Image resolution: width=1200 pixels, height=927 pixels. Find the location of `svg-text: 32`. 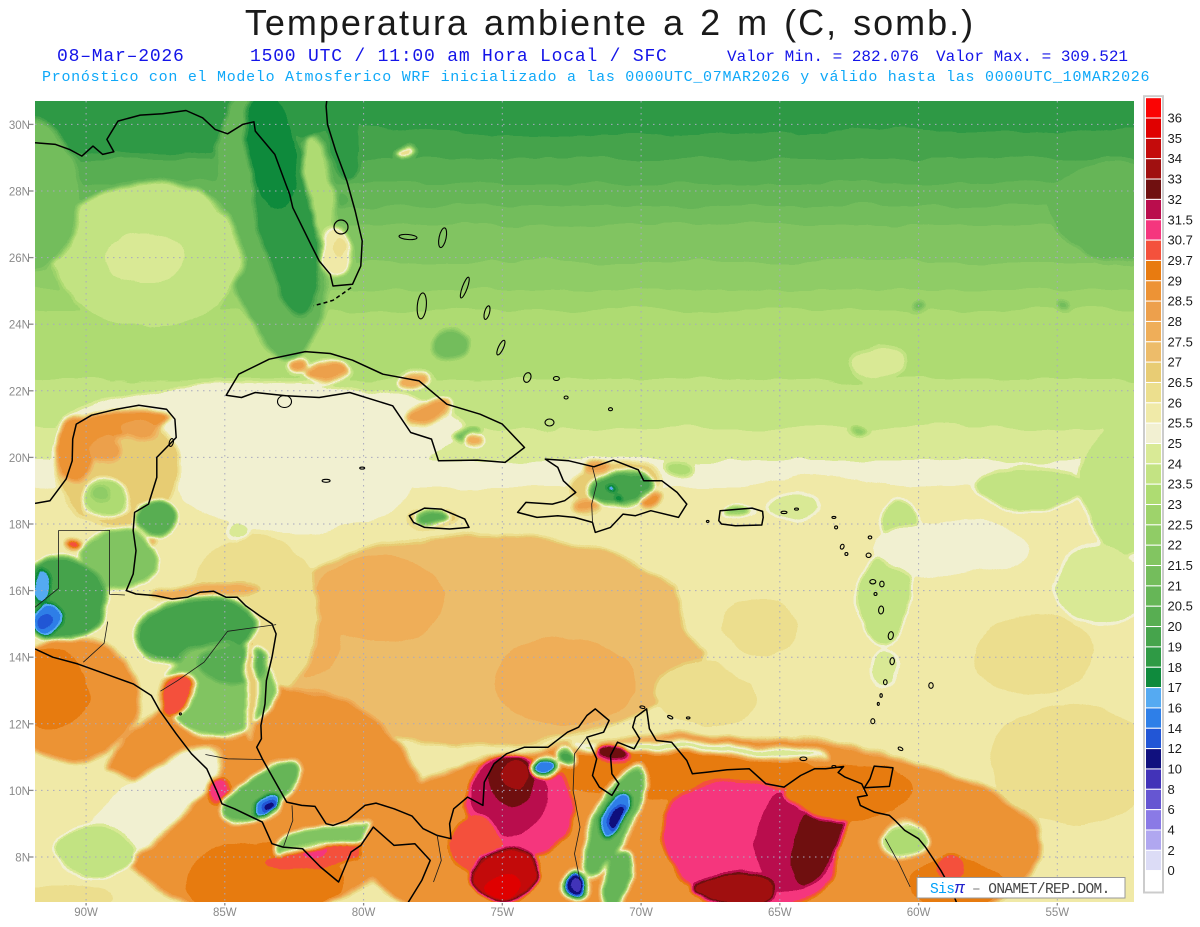

svg-text: 32 is located at coordinates (1175, 199).